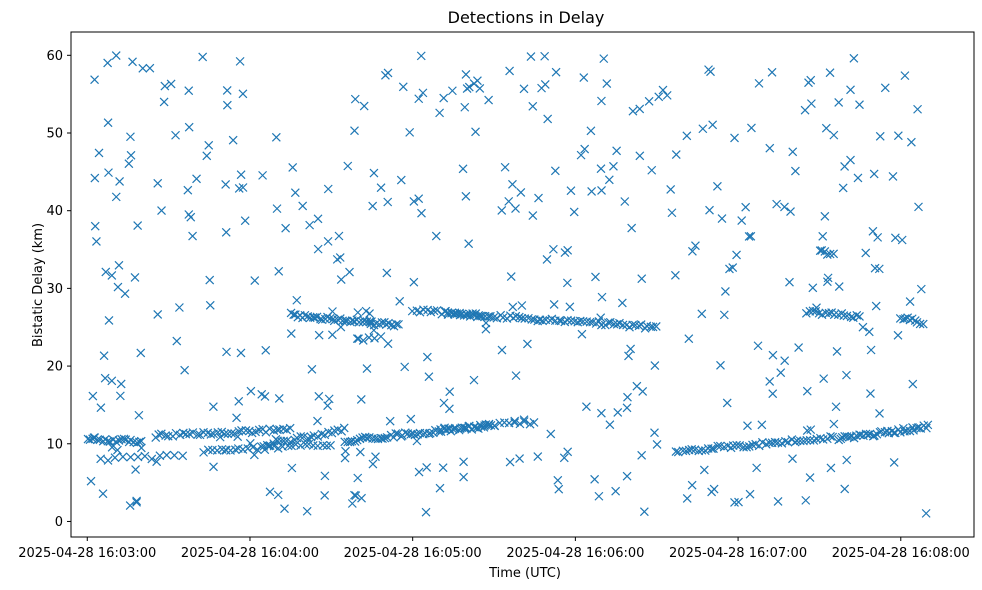 The image size is (982, 590). What do you see at coordinates (54, 289) in the screenshot?
I see `y-tick-label: 30` at bounding box center [54, 289].